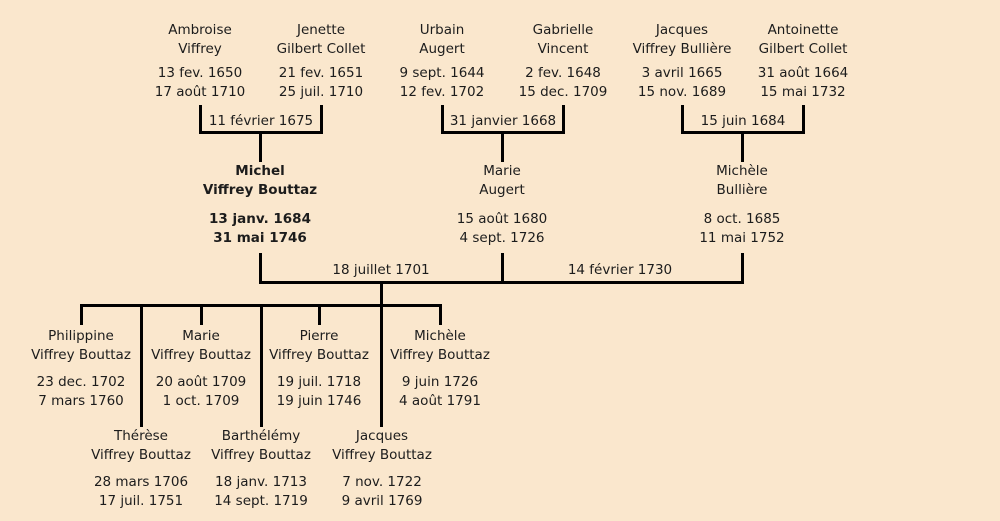 This screenshot has height=521, width=1000. Describe the element at coordinates (742, 190) in the screenshot. I see `person-surname: Bullière` at that location.